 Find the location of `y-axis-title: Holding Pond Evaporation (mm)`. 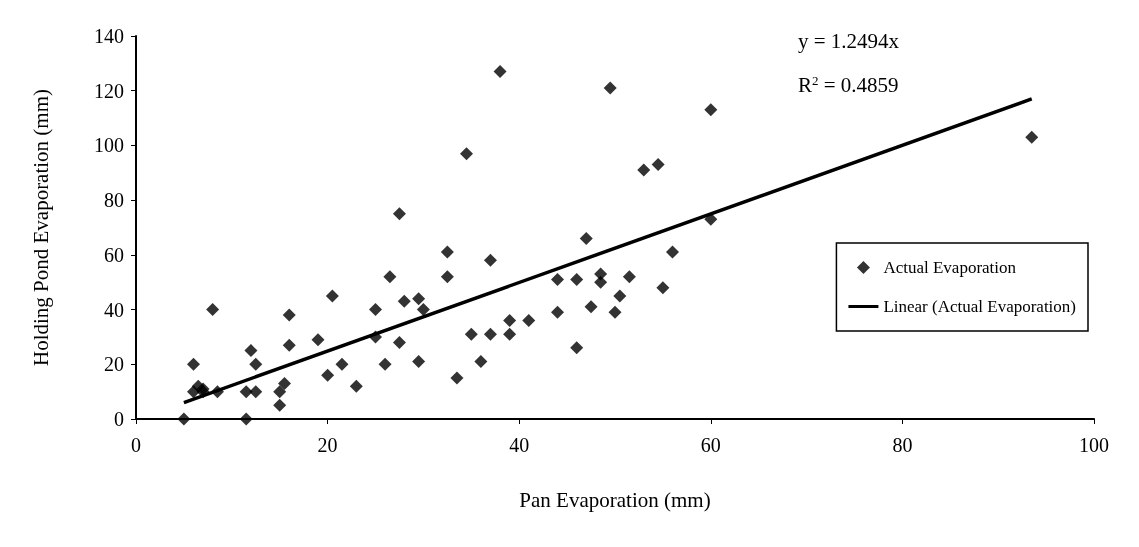

y-axis-title: Holding Pond Evaporation (mm) is located at coordinates (40, 227).